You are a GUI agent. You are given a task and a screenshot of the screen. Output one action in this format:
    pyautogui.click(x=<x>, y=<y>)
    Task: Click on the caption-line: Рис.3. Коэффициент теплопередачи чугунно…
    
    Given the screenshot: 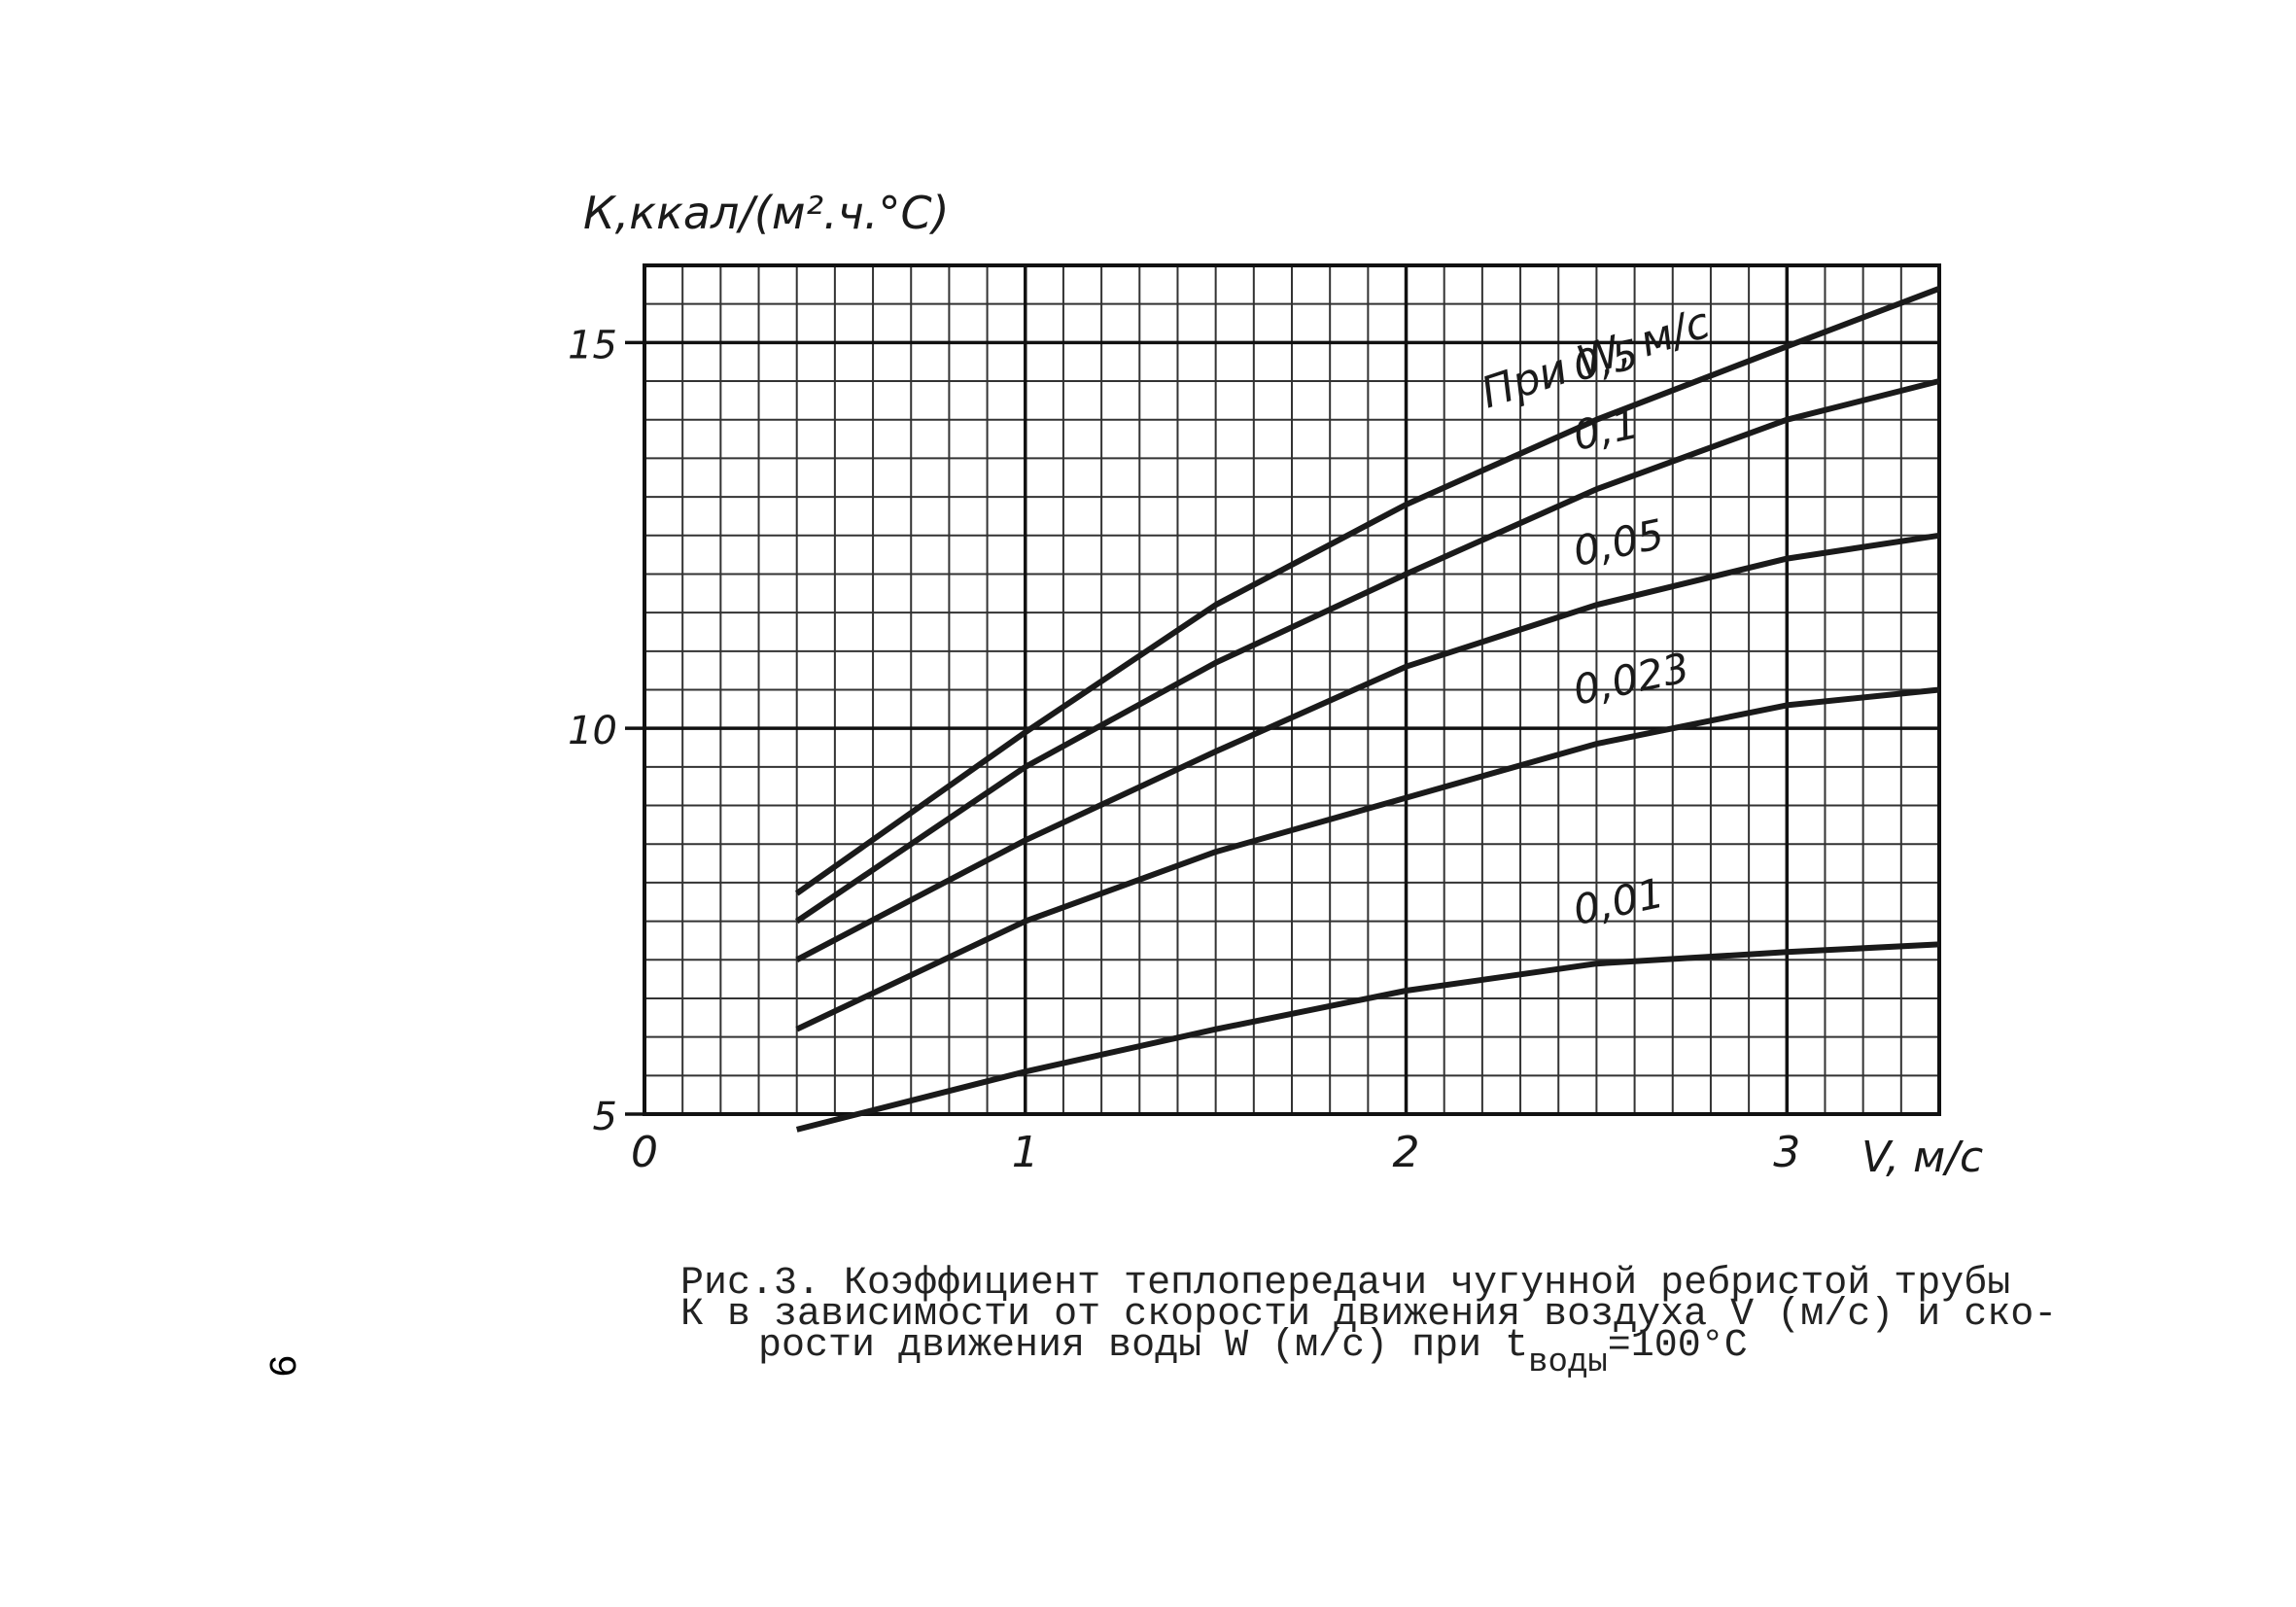 What is the action you would take?
    pyautogui.click(x=1345, y=1284)
    